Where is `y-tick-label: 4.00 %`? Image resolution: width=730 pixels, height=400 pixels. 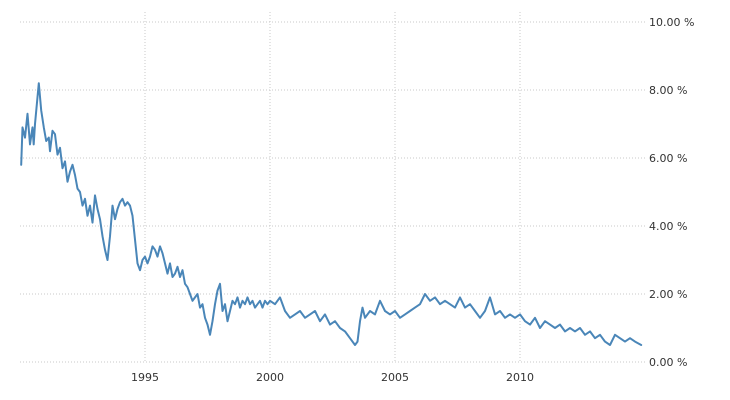
y-tick-label: 4.00 % is located at coordinates (668, 226).